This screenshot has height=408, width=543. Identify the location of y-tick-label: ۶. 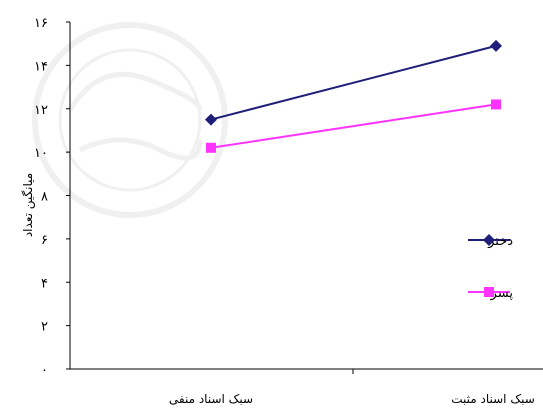
(44, 240).